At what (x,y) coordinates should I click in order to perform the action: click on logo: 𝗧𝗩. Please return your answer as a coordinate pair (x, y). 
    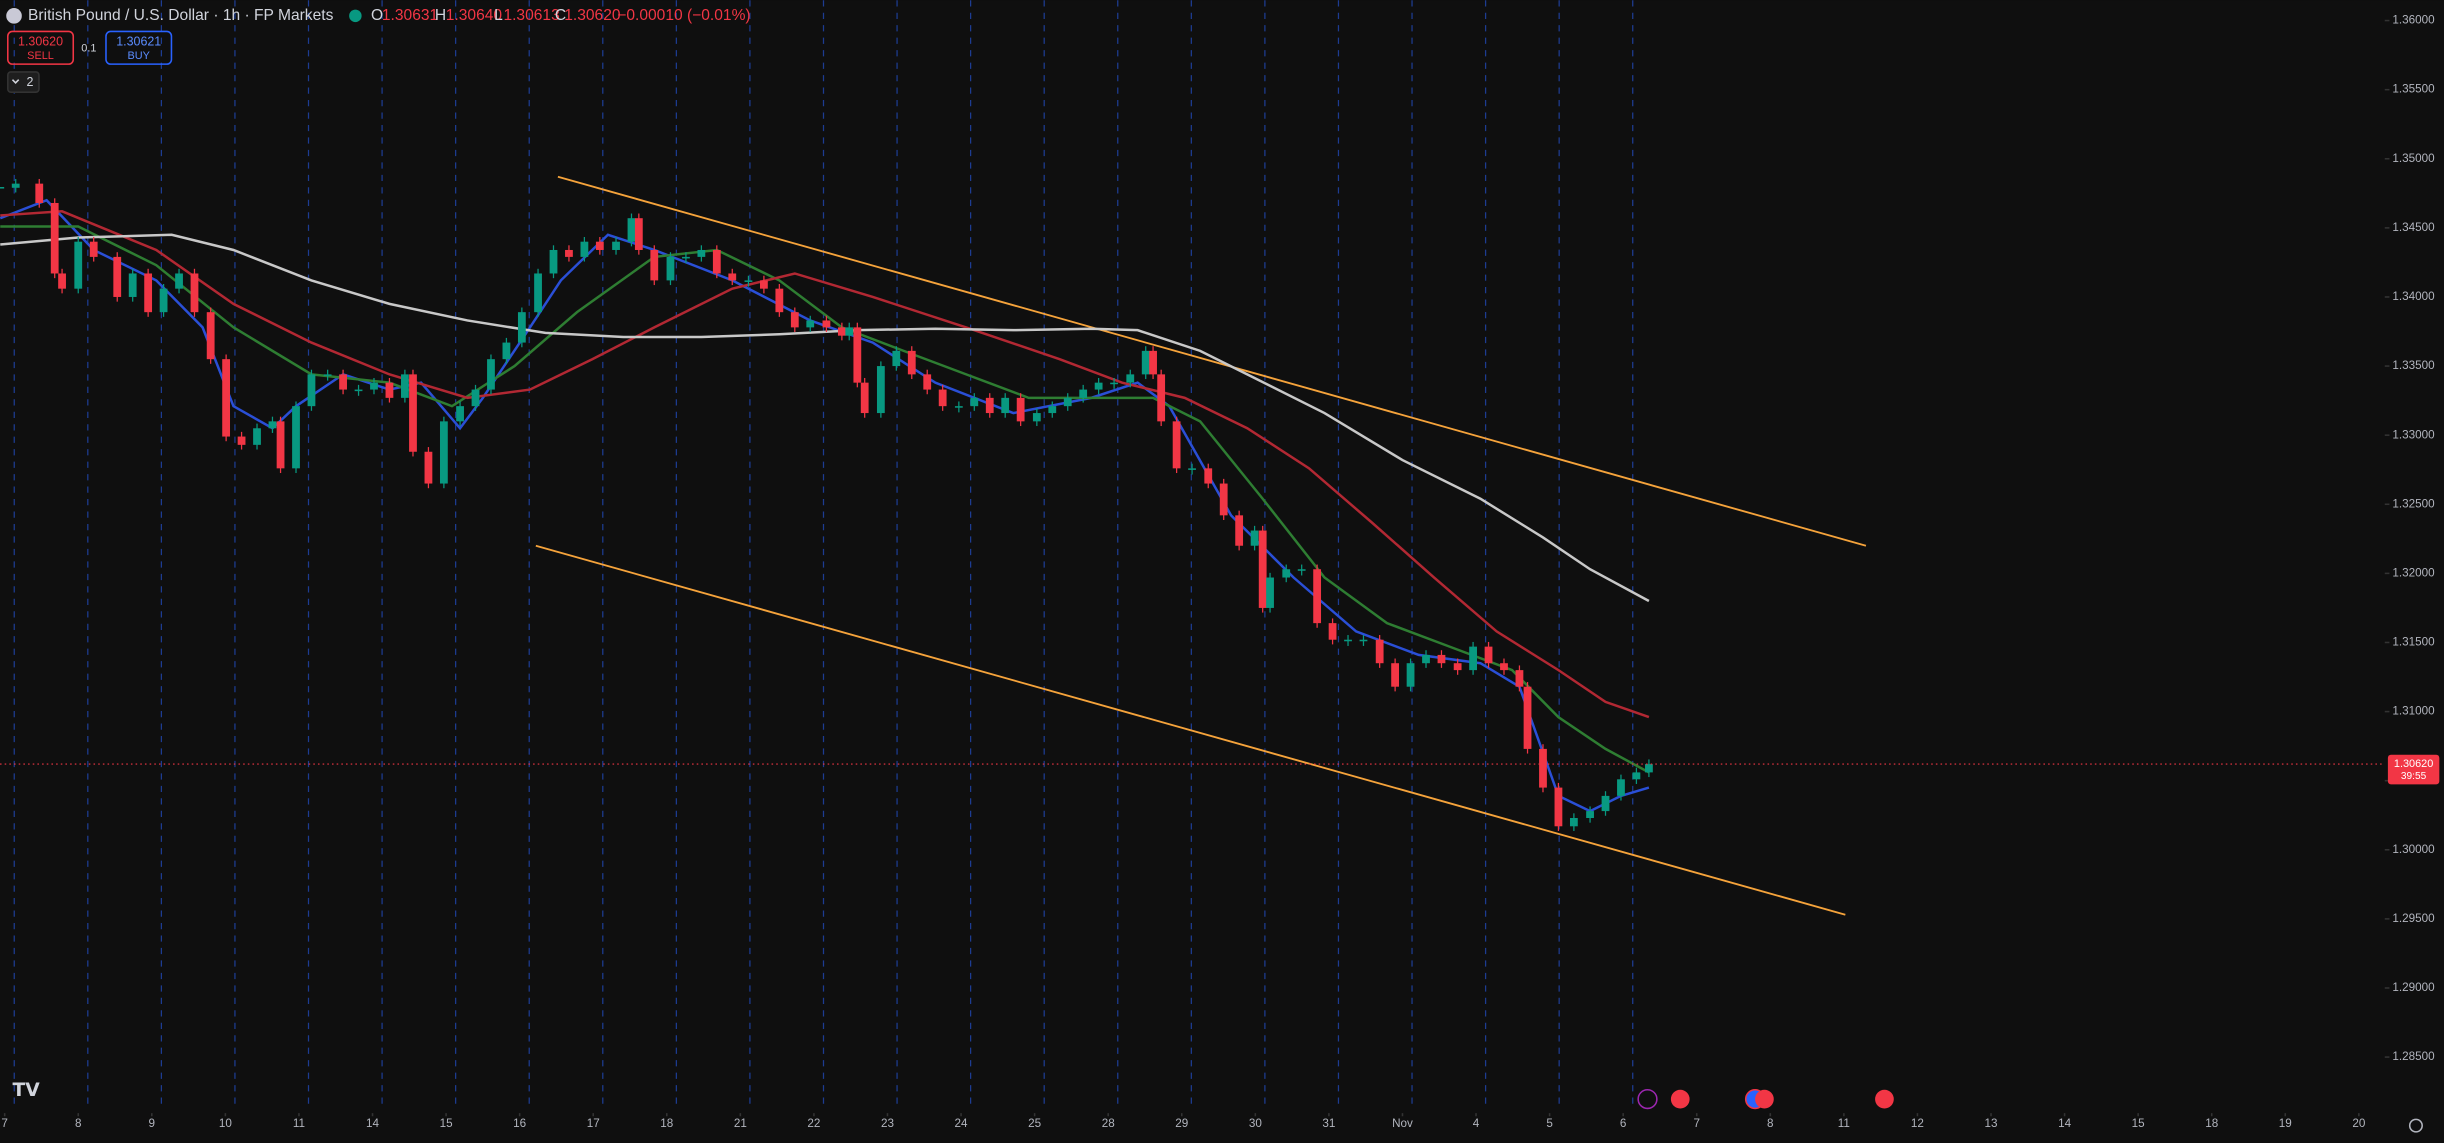
    Looking at the image, I should click on (26, 1089).